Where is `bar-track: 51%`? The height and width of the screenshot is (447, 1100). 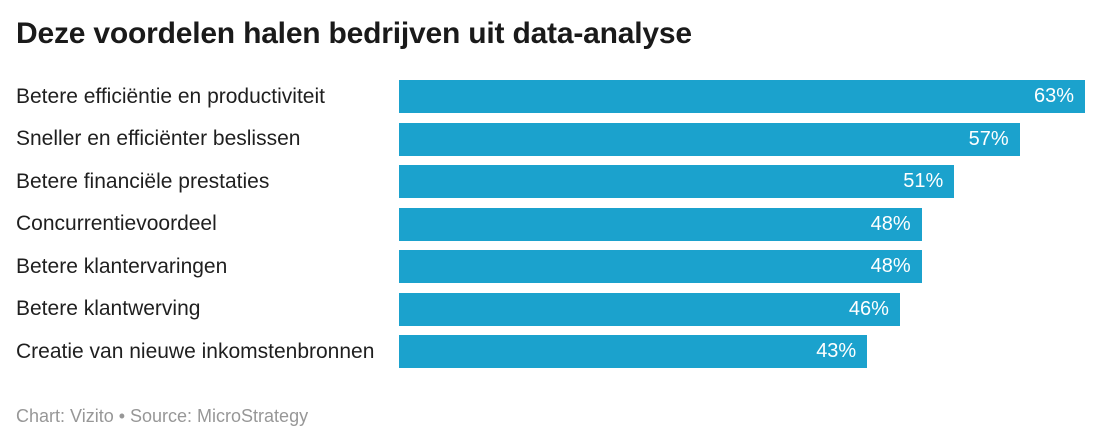
bar-track: 51% is located at coordinates (742, 181).